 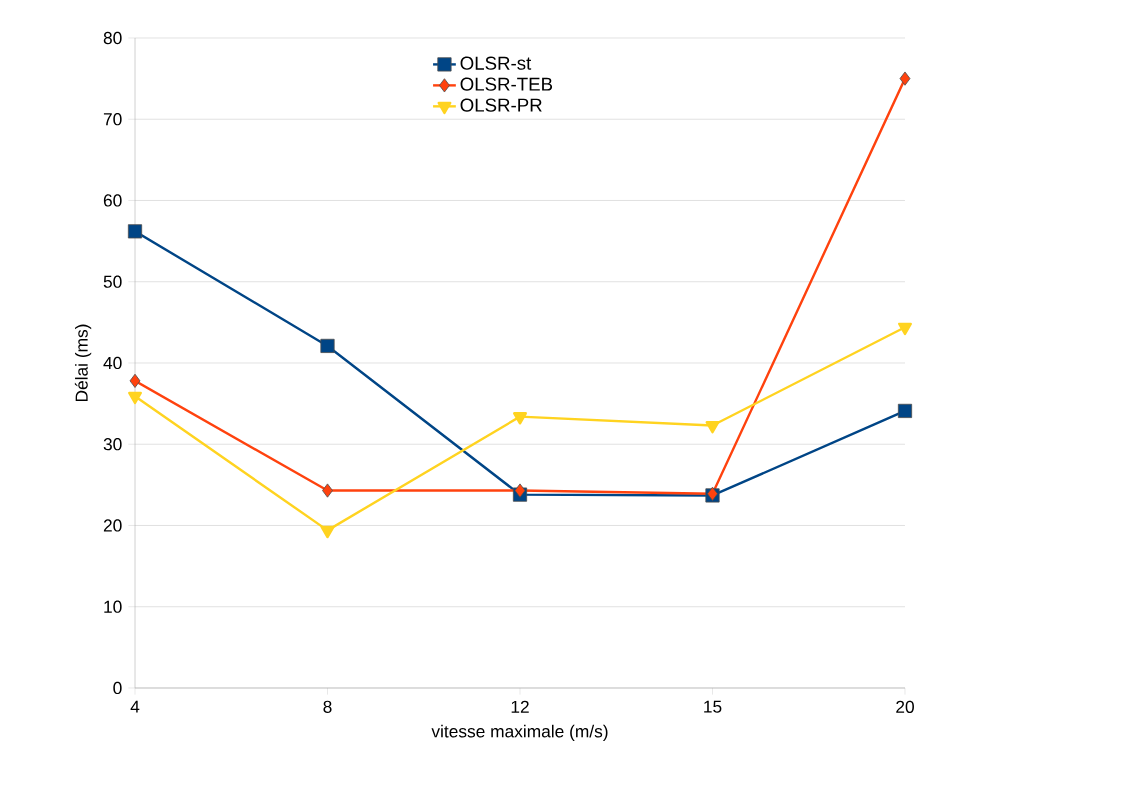 What do you see at coordinates (112, 444) in the screenshot?
I see `y-tick-label: 30` at bounding box center [112, 444].